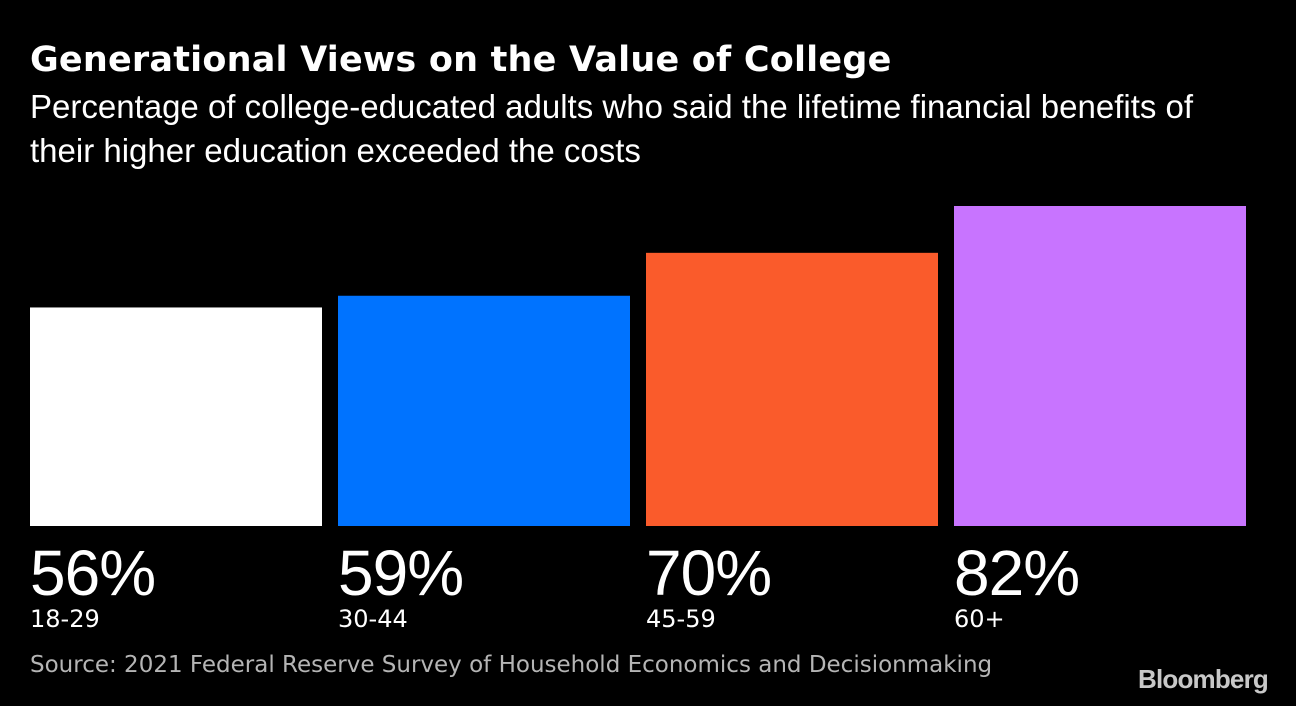 The image size is (1296, 706). Describe the element at coordinates (709, 573) in the screenshot. I see `value-label: 70%` at that location.